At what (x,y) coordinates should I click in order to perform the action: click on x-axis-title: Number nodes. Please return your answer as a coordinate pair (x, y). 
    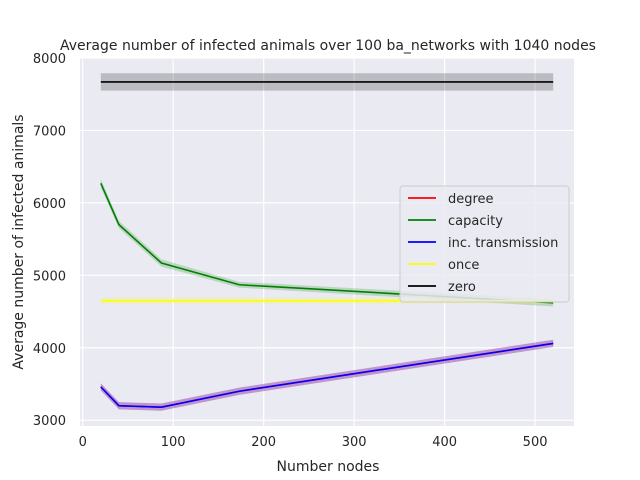
    Looking at the image, I should click on (328, 467).